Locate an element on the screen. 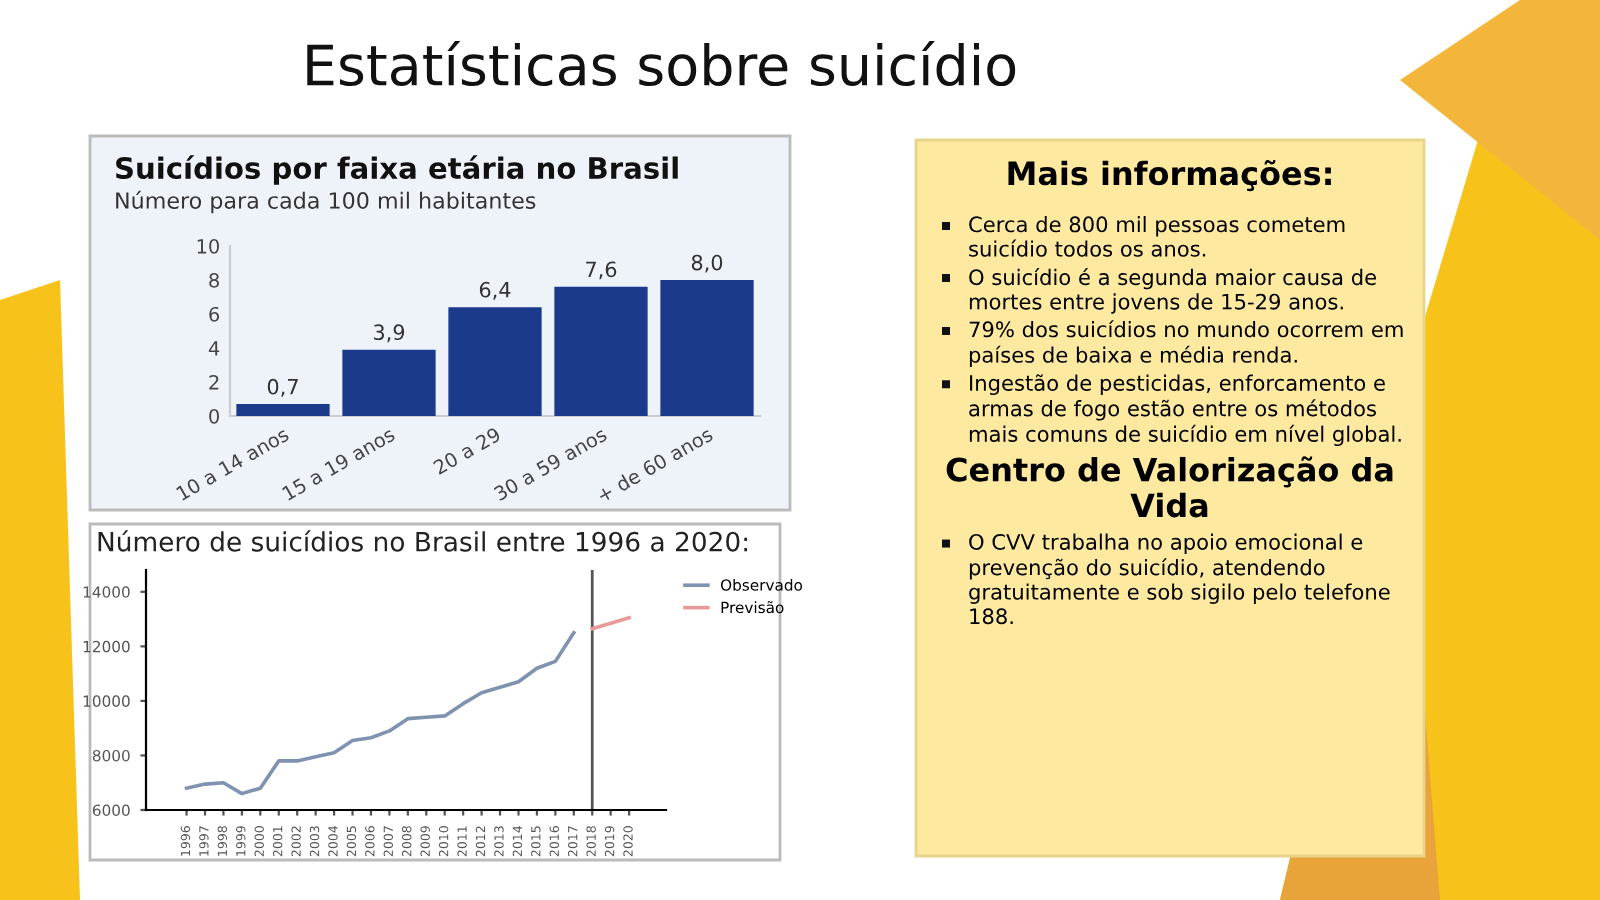 The image size is (1600, 900). data-label: 6,4 is located at coordinates (495, 290).